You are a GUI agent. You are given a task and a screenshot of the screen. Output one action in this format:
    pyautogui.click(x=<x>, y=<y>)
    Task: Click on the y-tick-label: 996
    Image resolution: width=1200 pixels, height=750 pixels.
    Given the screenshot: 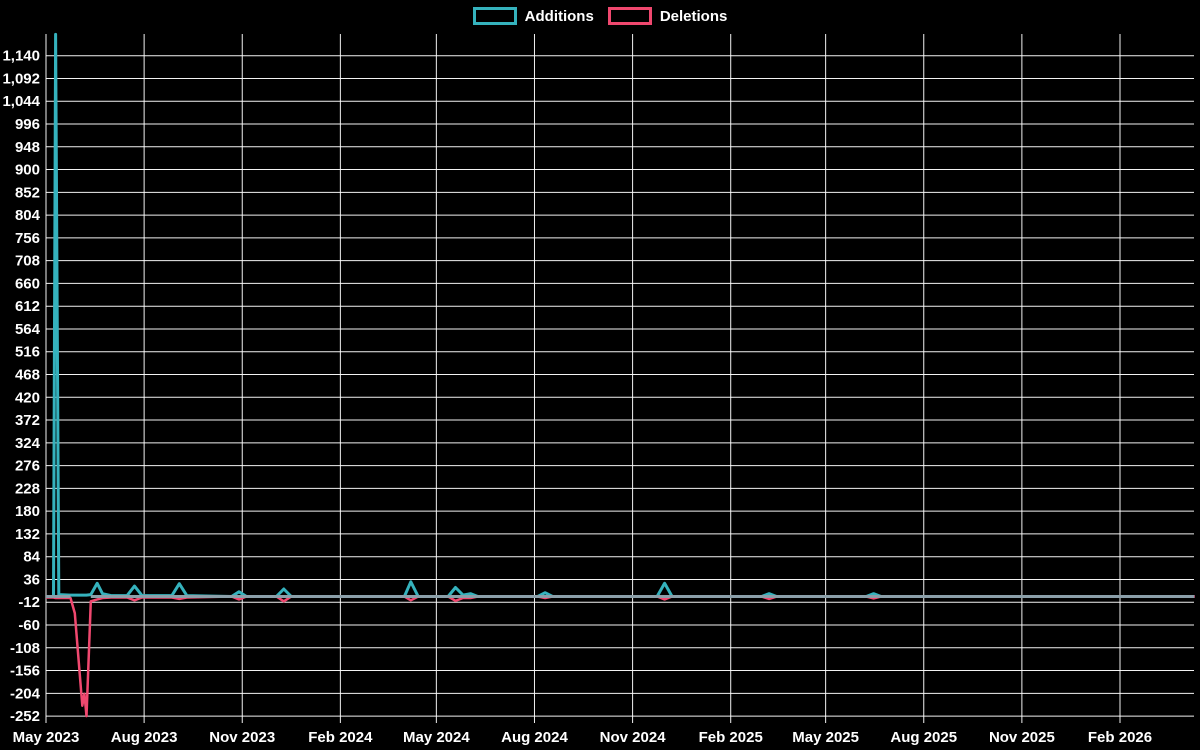 What is the action you would take?
    pyautogui.click(x=27, y=124)
    